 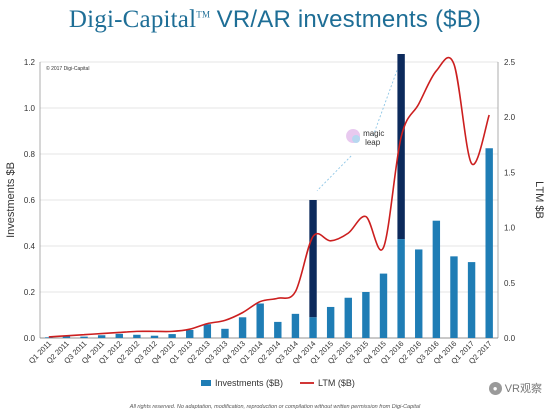 I want to click on legend-label: LTM ($B), so click(x=336, y=383).